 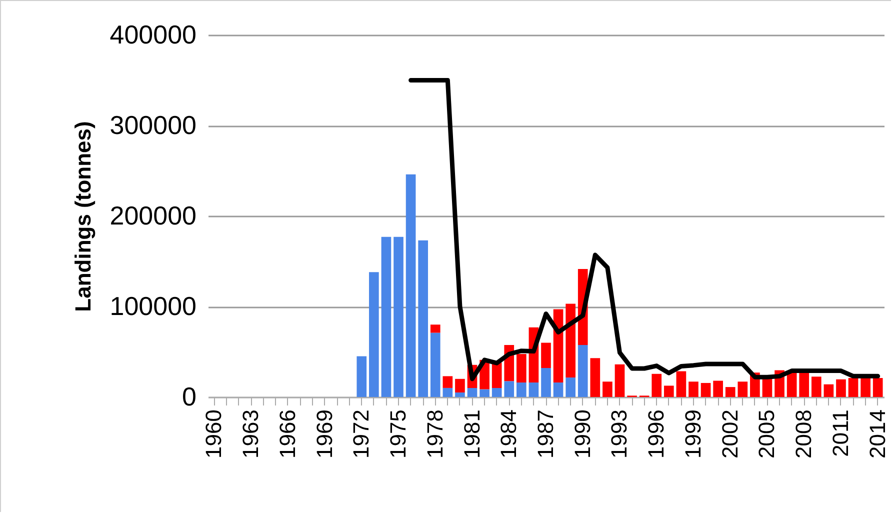 I want to click on x-tick-label: 2008, so click(x=803, y=434).